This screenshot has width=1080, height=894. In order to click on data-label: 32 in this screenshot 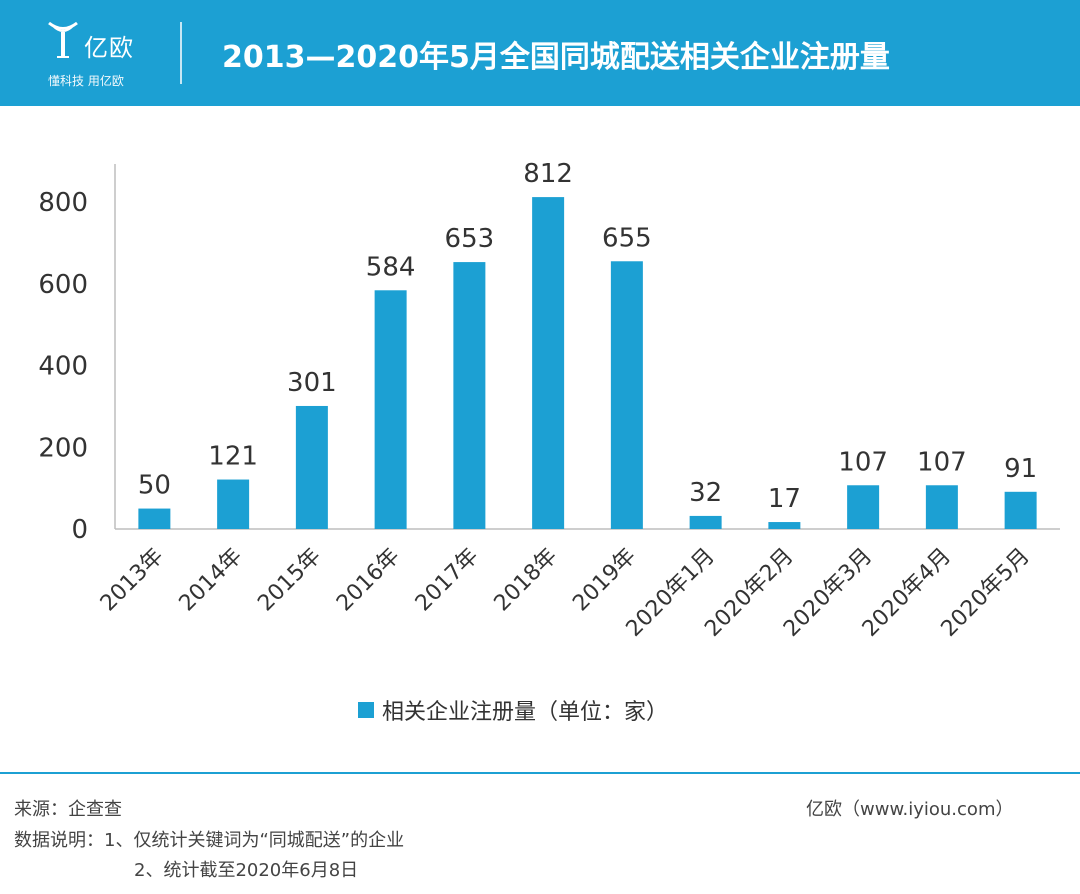, I will do `click(705, 493)`.